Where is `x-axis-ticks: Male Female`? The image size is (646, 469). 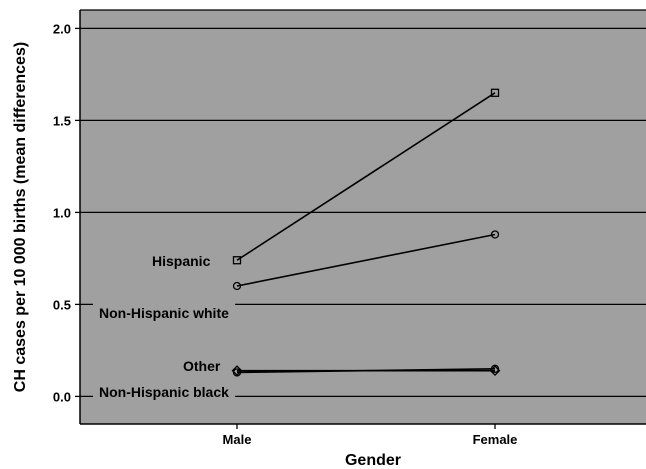 x-axis-ticks: Male Female is located at coordinates (370, 435).